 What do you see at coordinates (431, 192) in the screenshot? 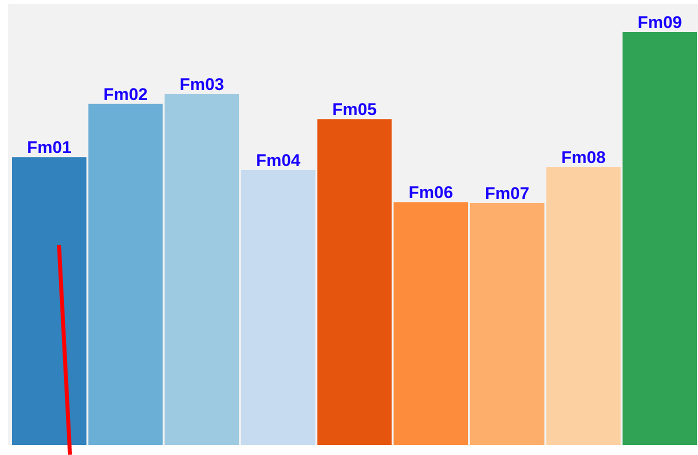
I see `x-tick-label: Fm06` at bounding box center [431, 192].